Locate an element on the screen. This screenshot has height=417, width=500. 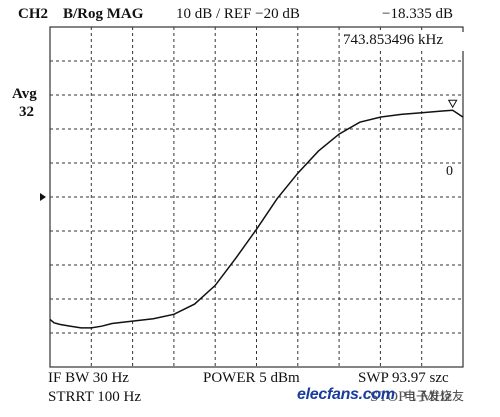
marker-number: 0 is located at coordinates (449, 171).